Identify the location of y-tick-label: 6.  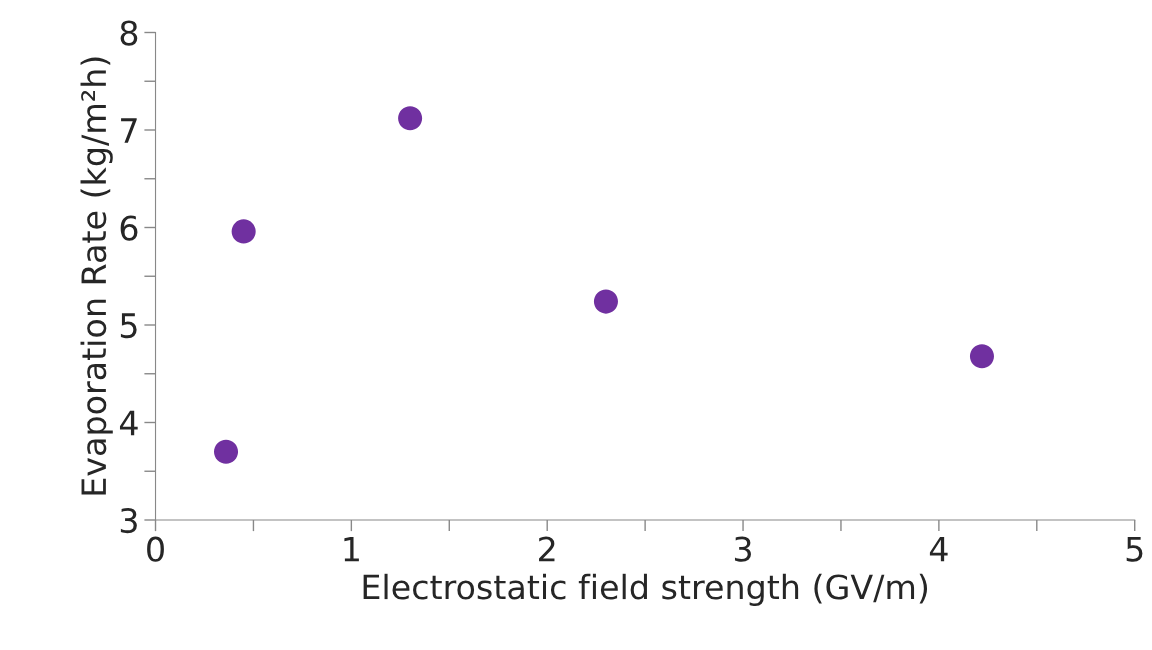
(129, 228).